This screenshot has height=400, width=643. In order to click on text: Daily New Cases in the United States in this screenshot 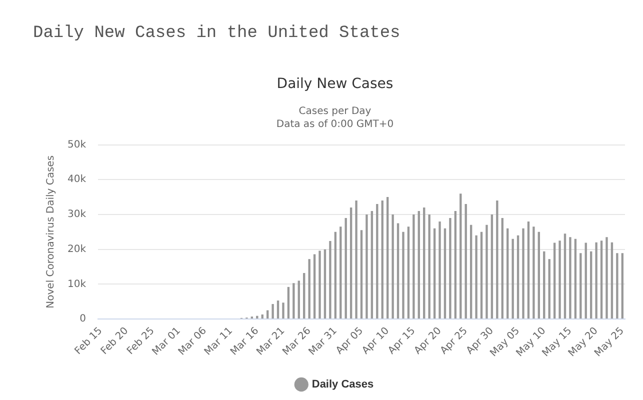, I will do `click(216, 33)`.